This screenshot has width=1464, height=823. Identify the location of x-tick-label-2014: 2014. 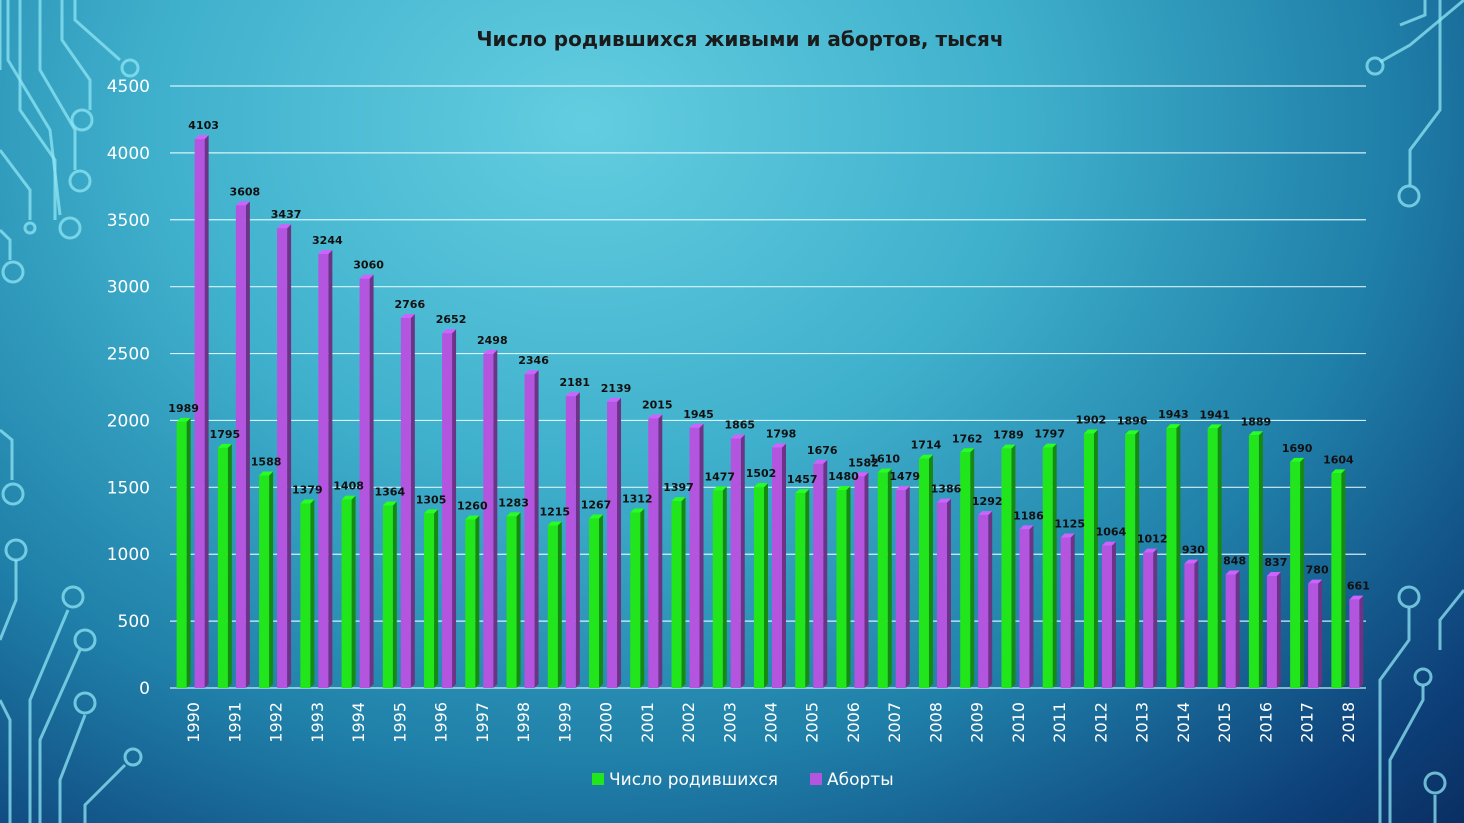
(1183, 722).